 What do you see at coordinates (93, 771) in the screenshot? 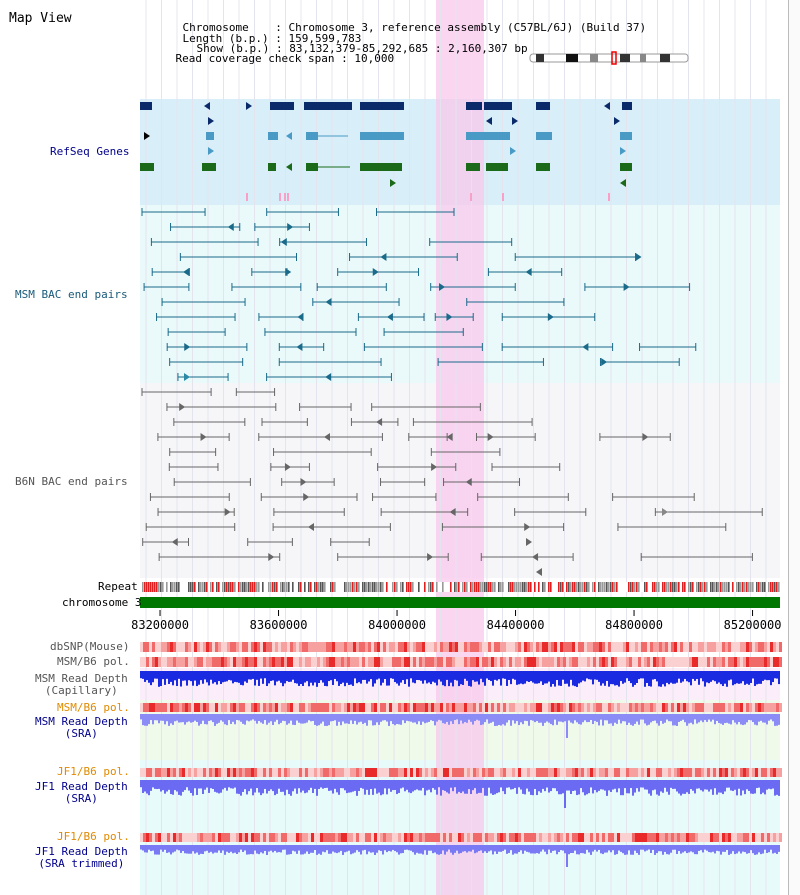
I see `track-label-jf1-b6-pol: JF1/B6 pol.` at bounding box center [93, 771].